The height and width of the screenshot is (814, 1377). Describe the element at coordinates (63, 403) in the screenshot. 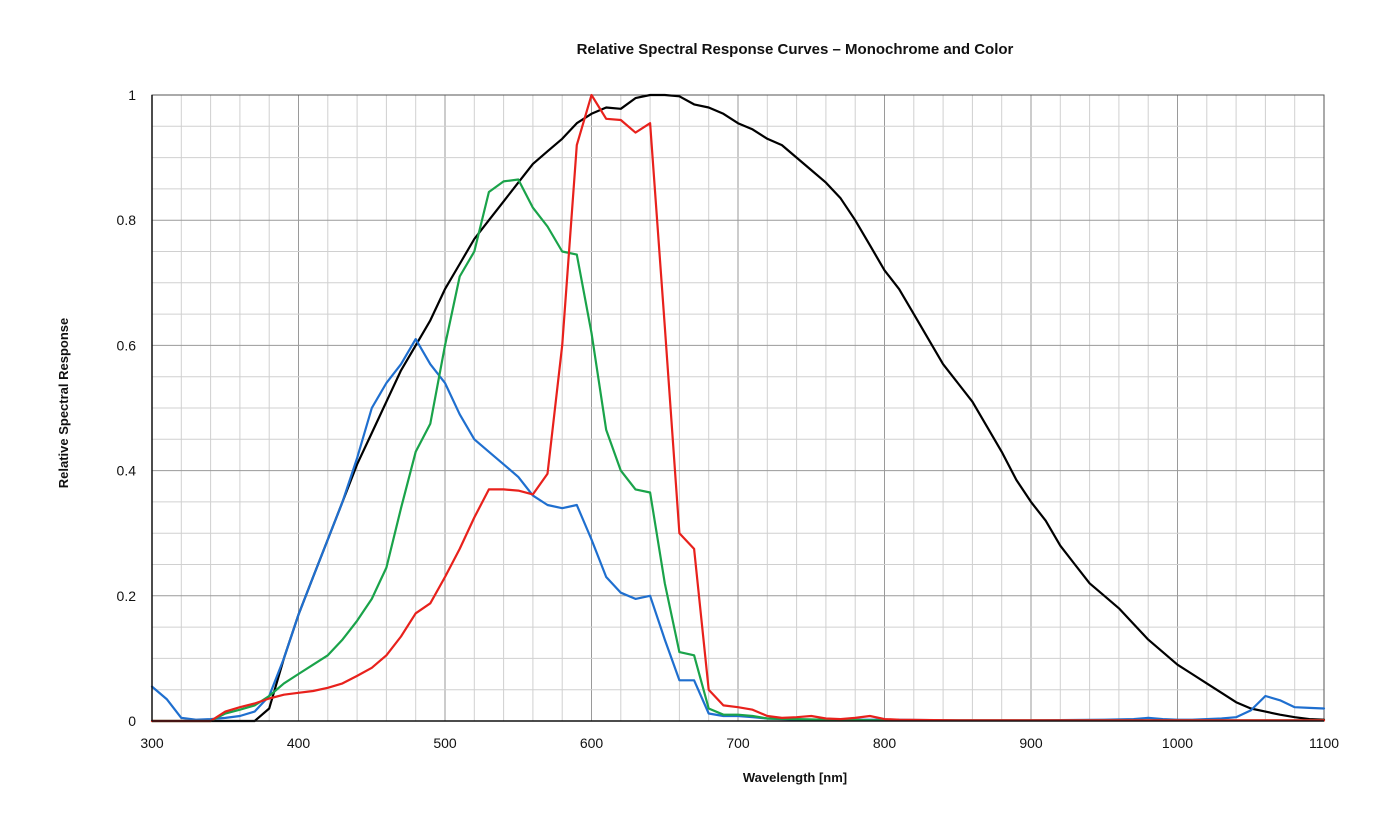

I see `y-axis-label: Relative Spectral Response` at that location.